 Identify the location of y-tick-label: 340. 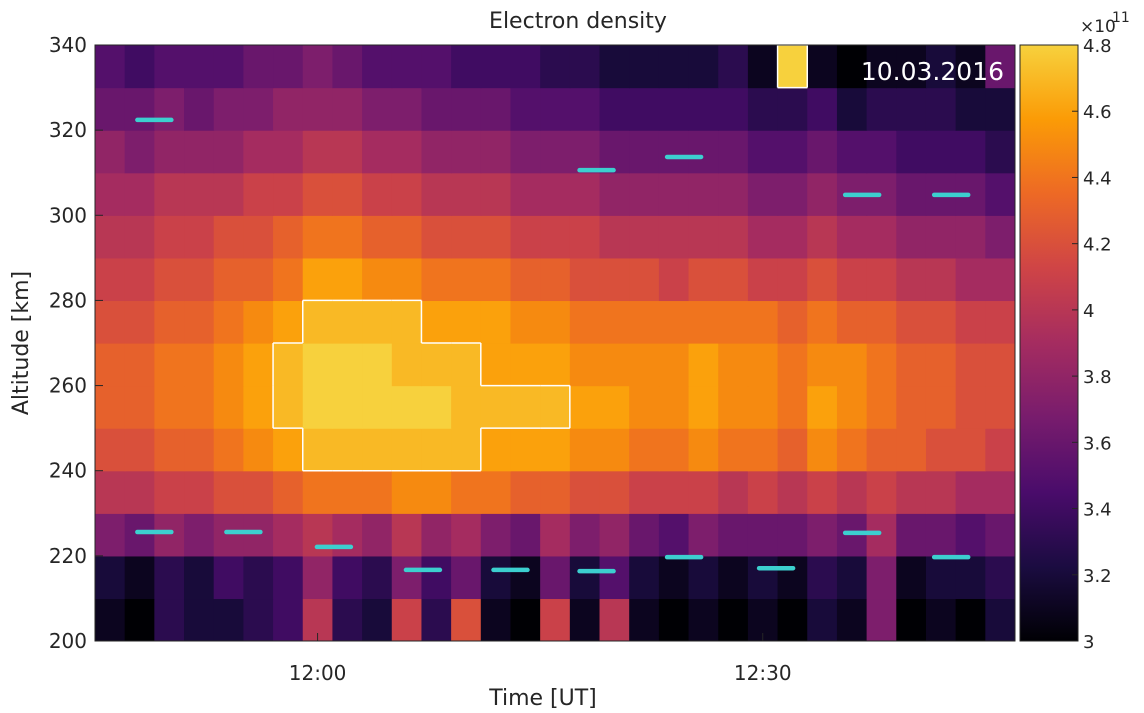
(68, 45).